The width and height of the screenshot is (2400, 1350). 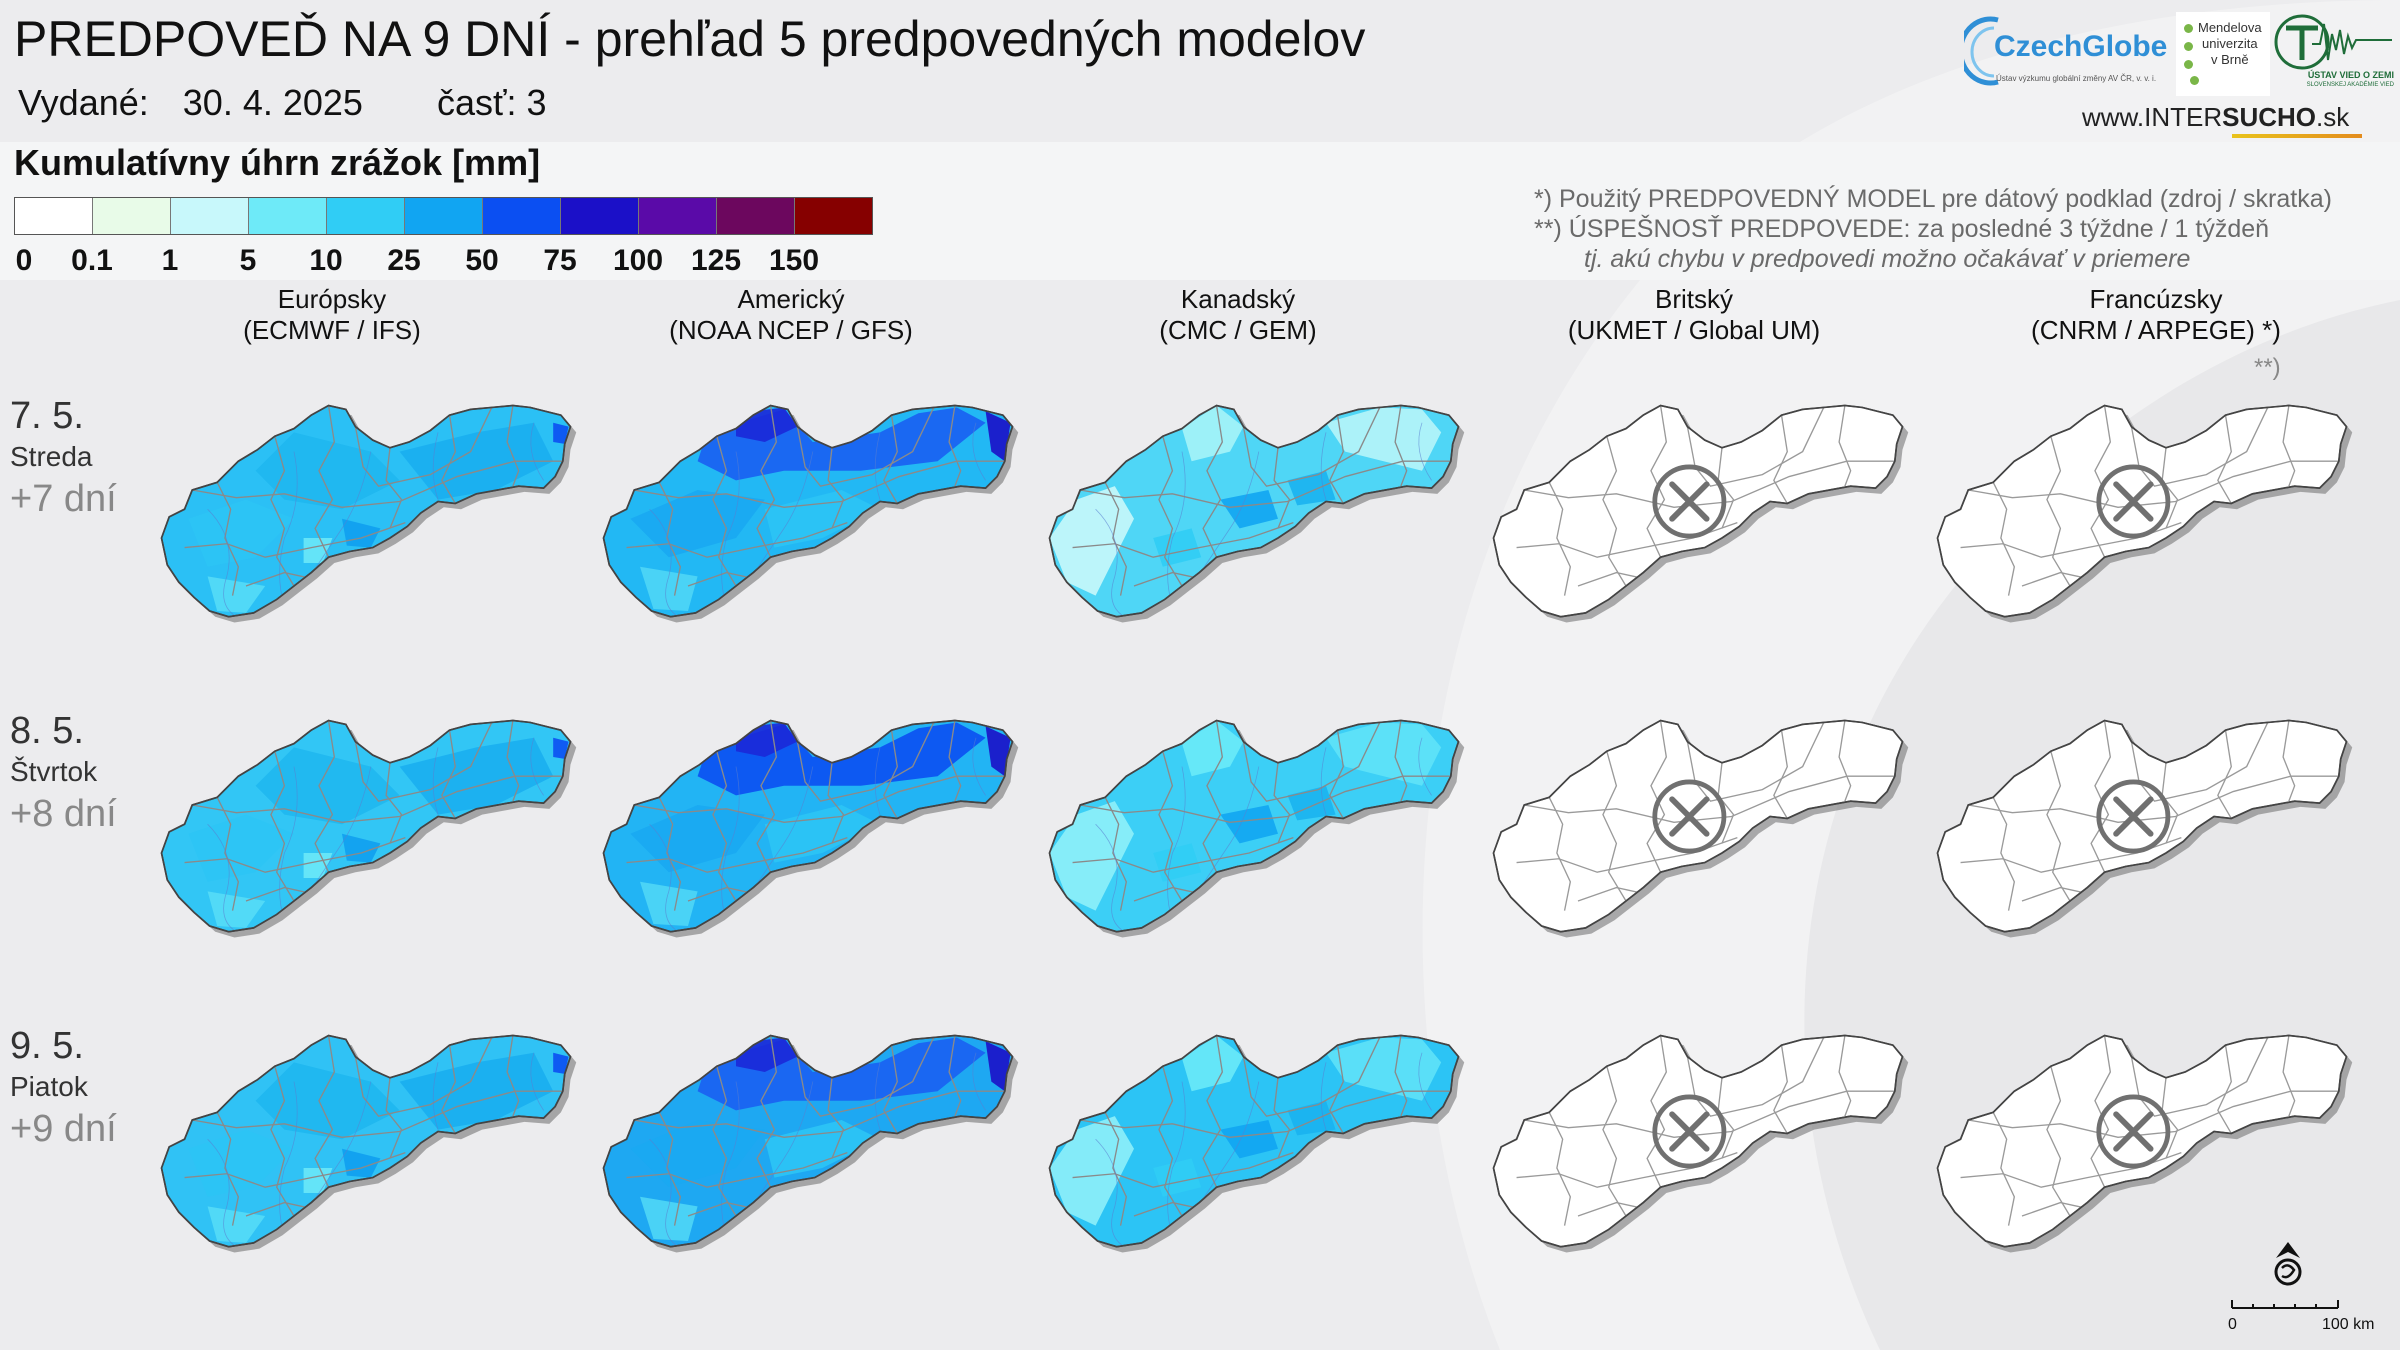 I want to click on legend-color-bar, so click(x=443, y=216).